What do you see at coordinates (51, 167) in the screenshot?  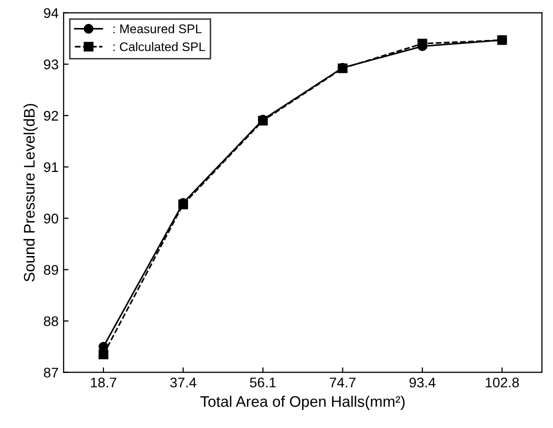 I see `y-tick-label: 91` at bounding box center [51, 167].